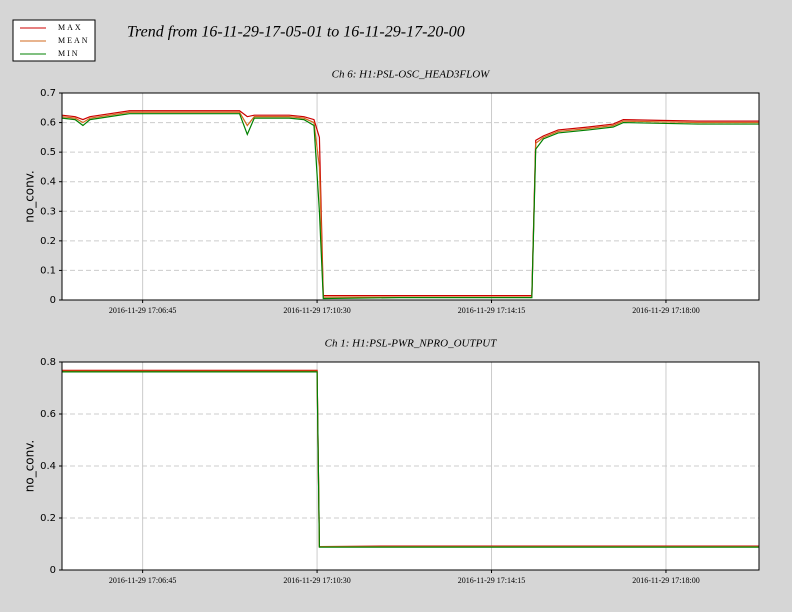 The image size is (792, 612). I want to click on legend-label: MEAN, so click(74, 40).